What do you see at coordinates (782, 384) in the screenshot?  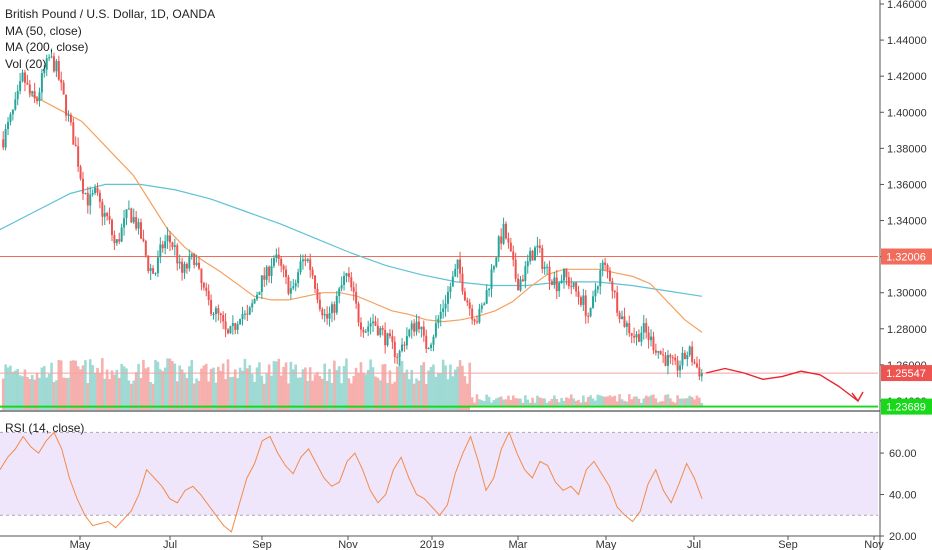 I see `projection-line` at bounding box center [782, 384].